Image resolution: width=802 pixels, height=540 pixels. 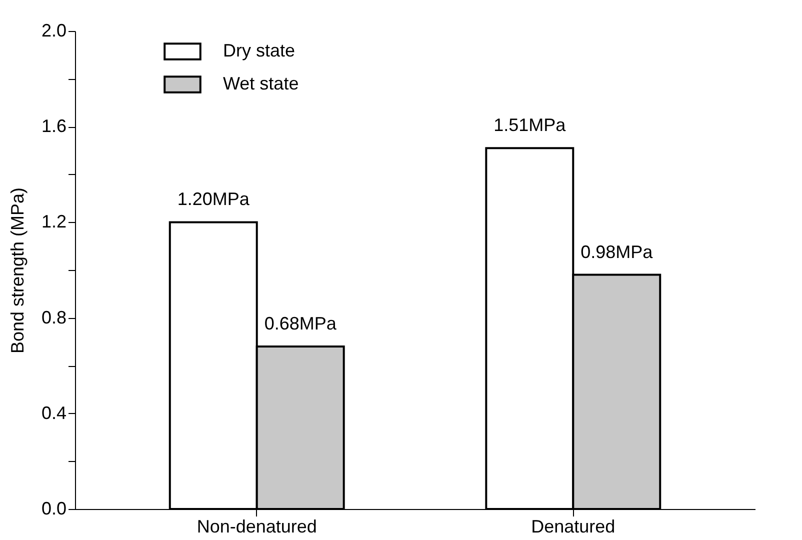 What do you see at coordinates (617, 252) in the screenshot?
I see `data-label: 0.98MPa` at bounding box center [617, 252].